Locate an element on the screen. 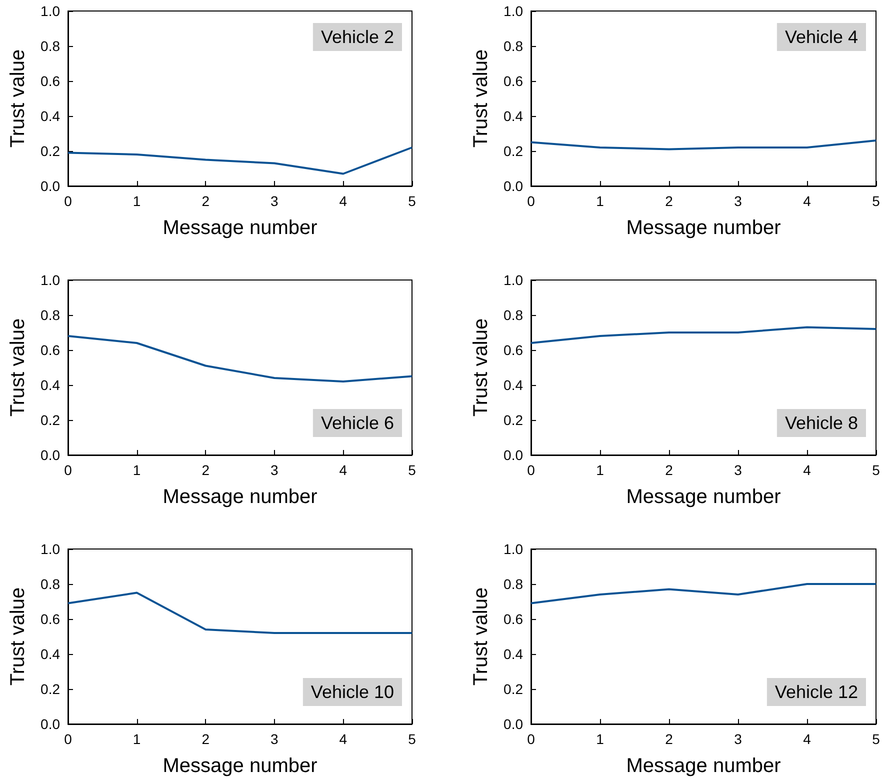 The height and width of the screenshot is (783, 885). annotation: Vehicle 10 is located at coordinates (352, 692).